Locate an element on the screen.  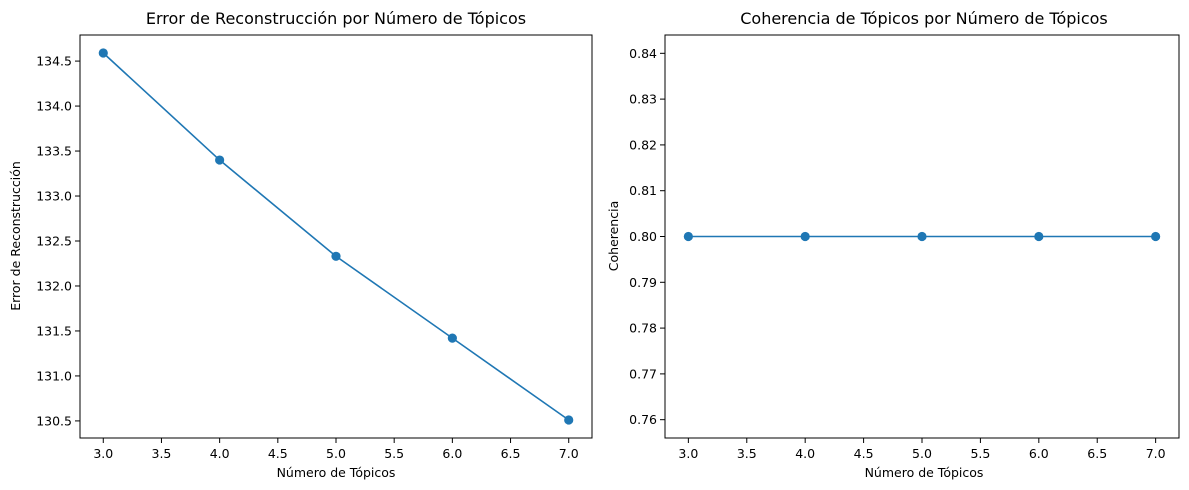
y-tick-label: 133.0 is located at coordinates (54, 196).